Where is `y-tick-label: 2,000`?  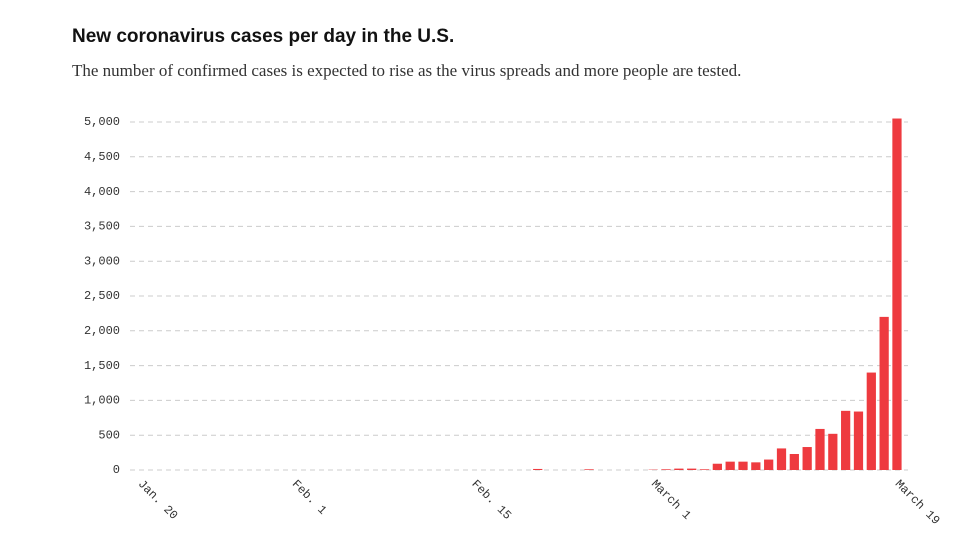
y-tick-label: 2,000 is located at coordinates (102, 331).